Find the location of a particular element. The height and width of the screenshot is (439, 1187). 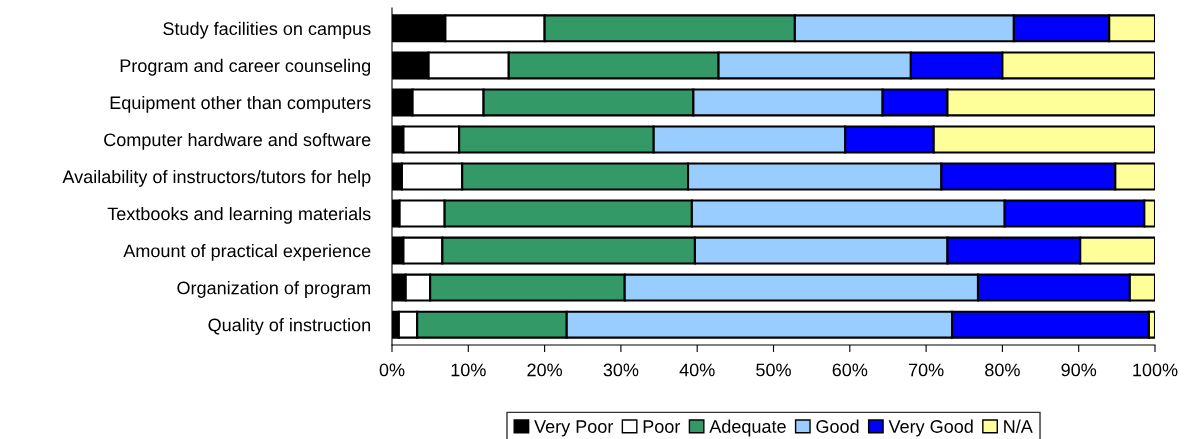

legend-label: Very Good is located at coordinates (930, 428).